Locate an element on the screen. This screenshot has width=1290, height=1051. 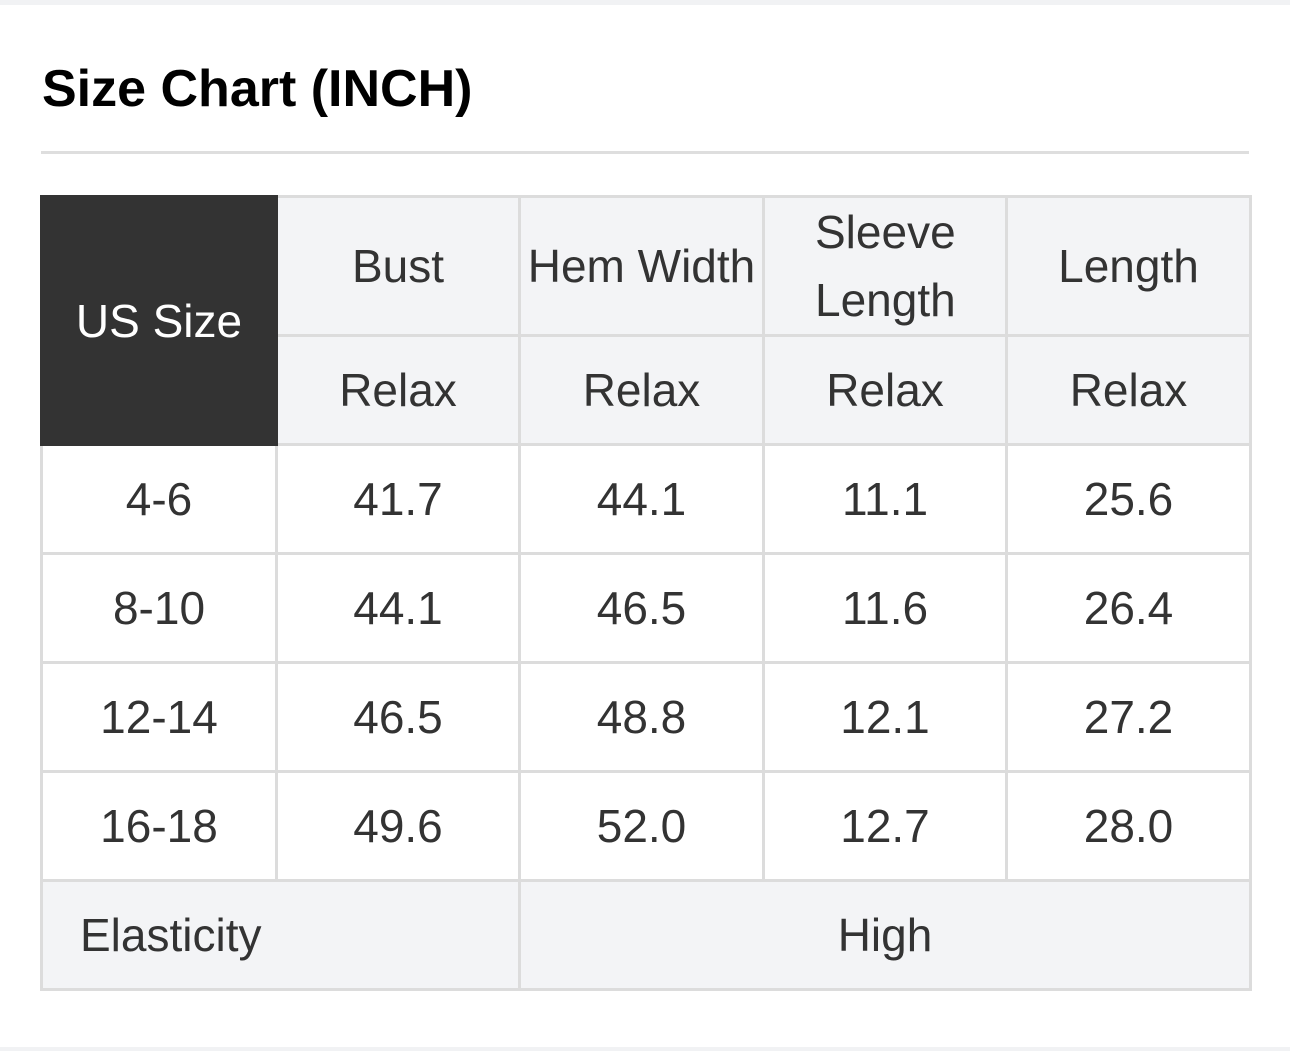
value-cell: 25.6 is located at coordinates (1128, 499).